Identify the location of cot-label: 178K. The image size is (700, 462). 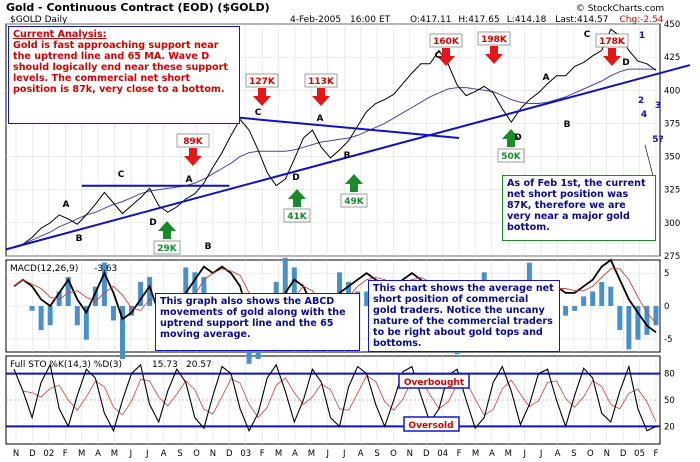
(612, 42).